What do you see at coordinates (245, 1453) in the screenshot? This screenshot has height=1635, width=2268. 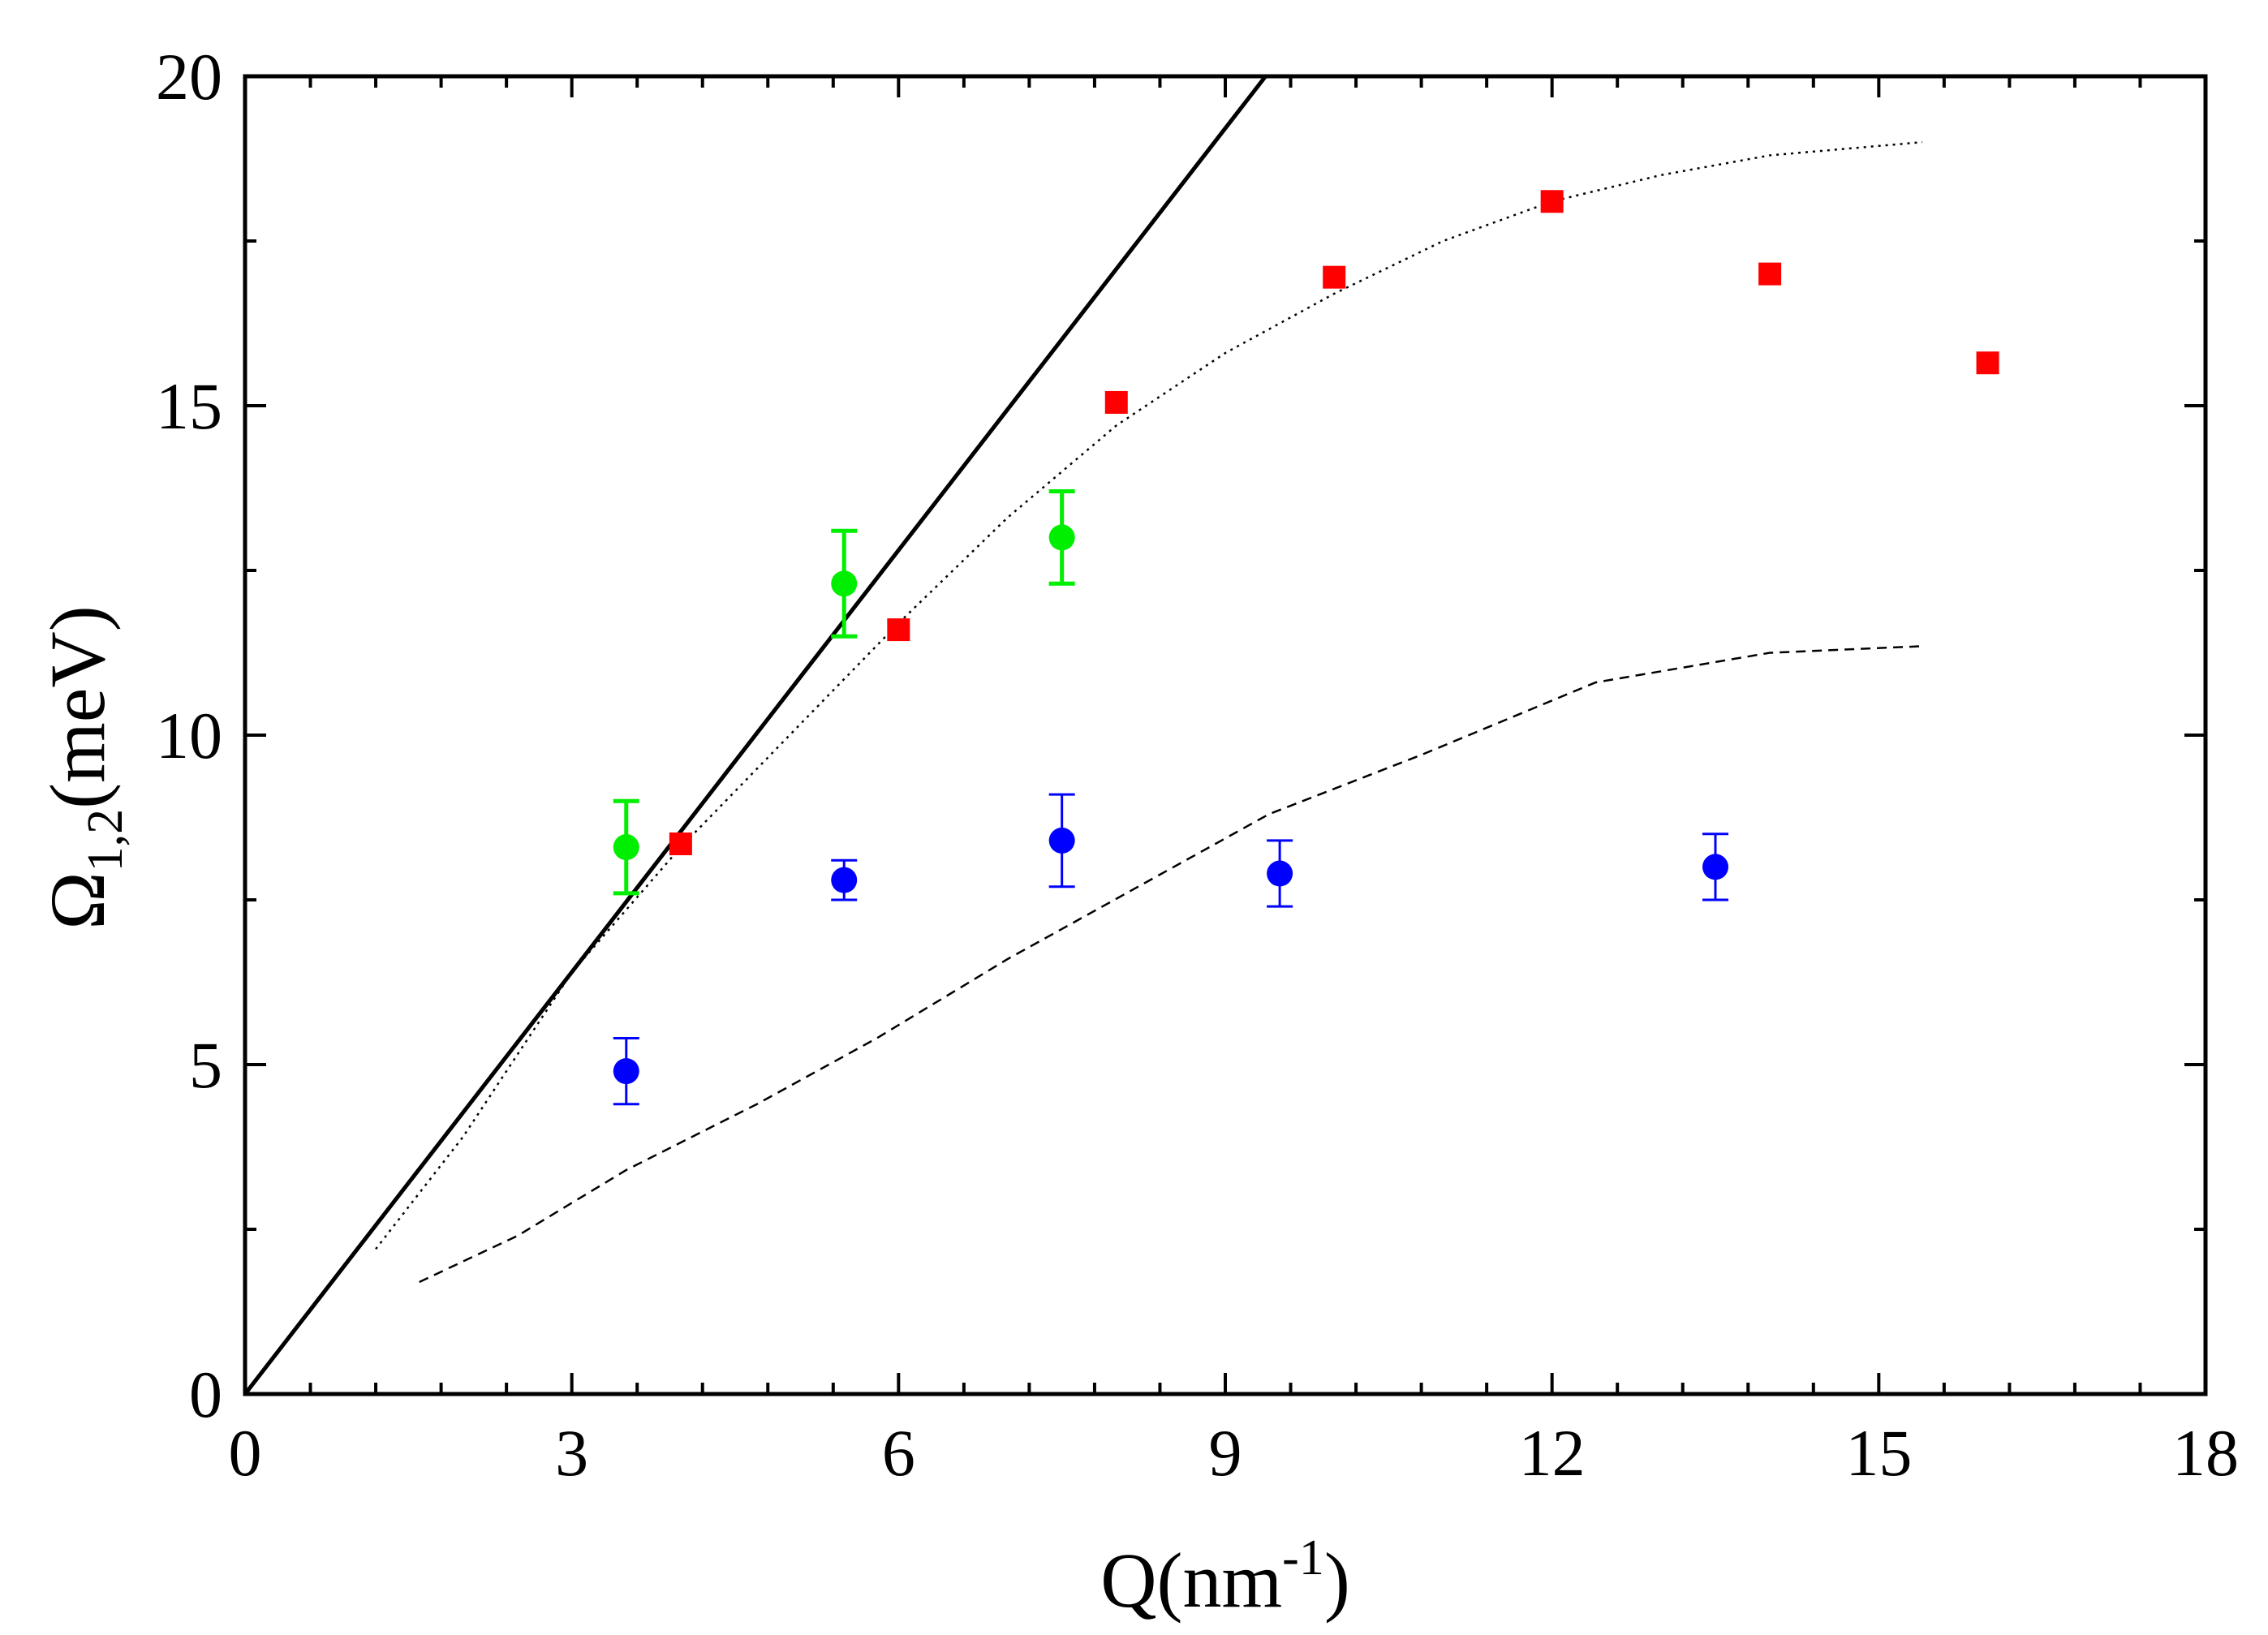 I see `x-tick-label: 0` at bounding box center [245, 1453].